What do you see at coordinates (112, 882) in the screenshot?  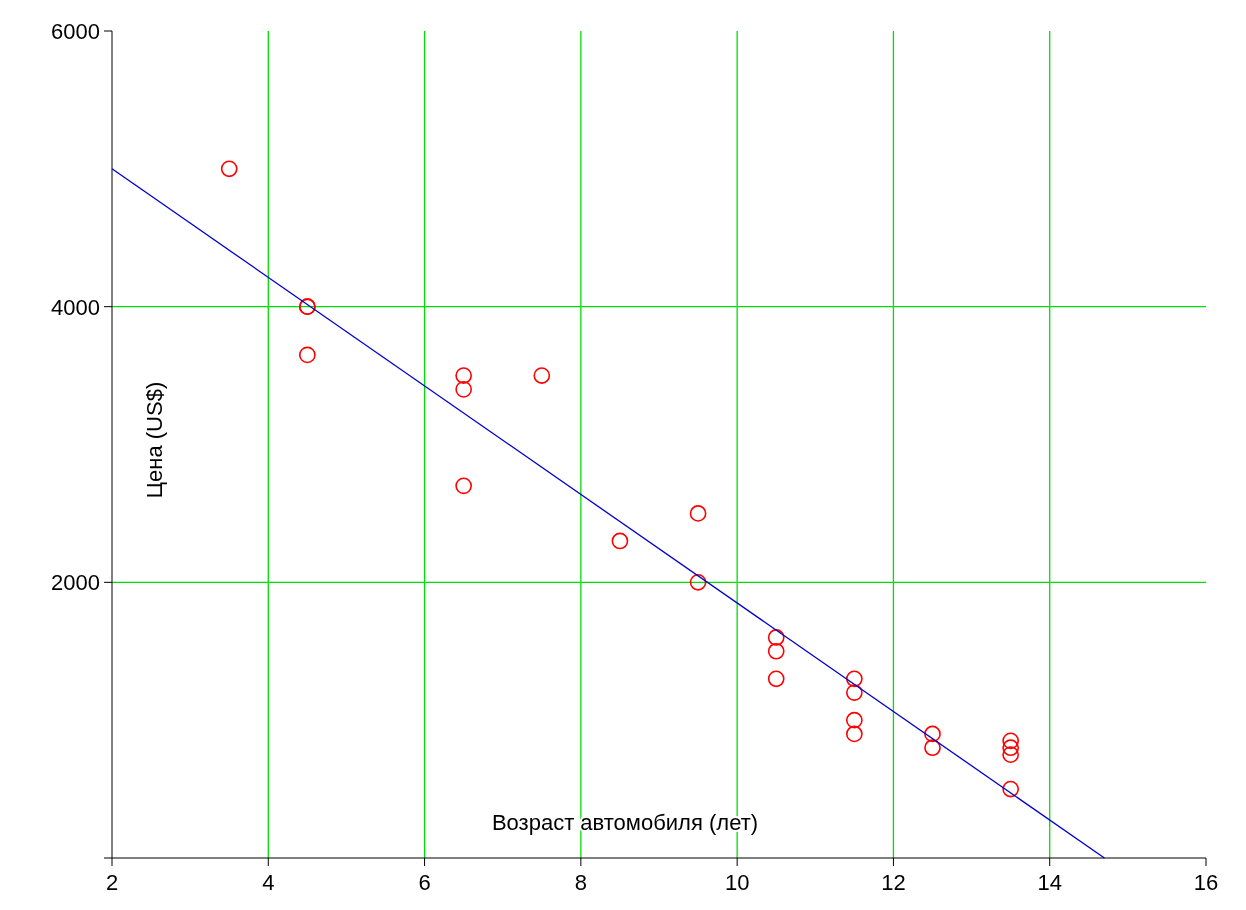 I see `x-tick-label: 2` at bounding box center [112, 882].